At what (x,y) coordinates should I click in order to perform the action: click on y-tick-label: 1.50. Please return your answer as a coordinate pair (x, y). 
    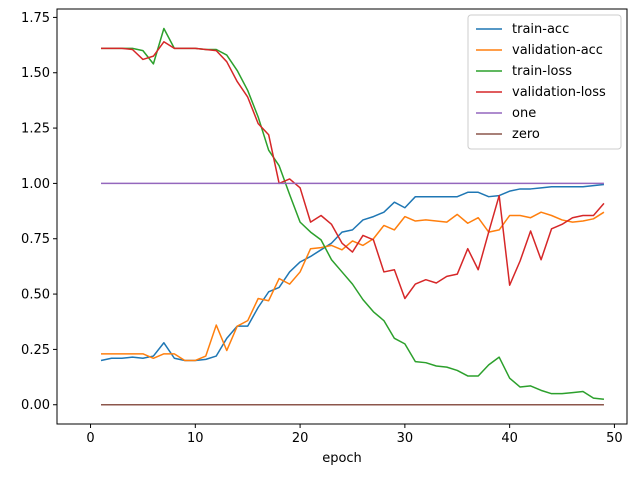
    Looking at the image, I should click on (35, 73).